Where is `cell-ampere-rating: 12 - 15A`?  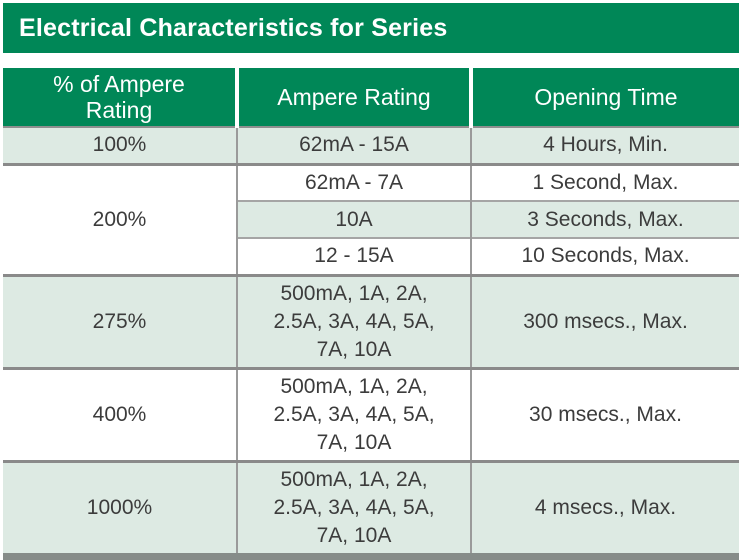 cell-ampere-rating: 12 - 15A is located at coordinates (353, 256).